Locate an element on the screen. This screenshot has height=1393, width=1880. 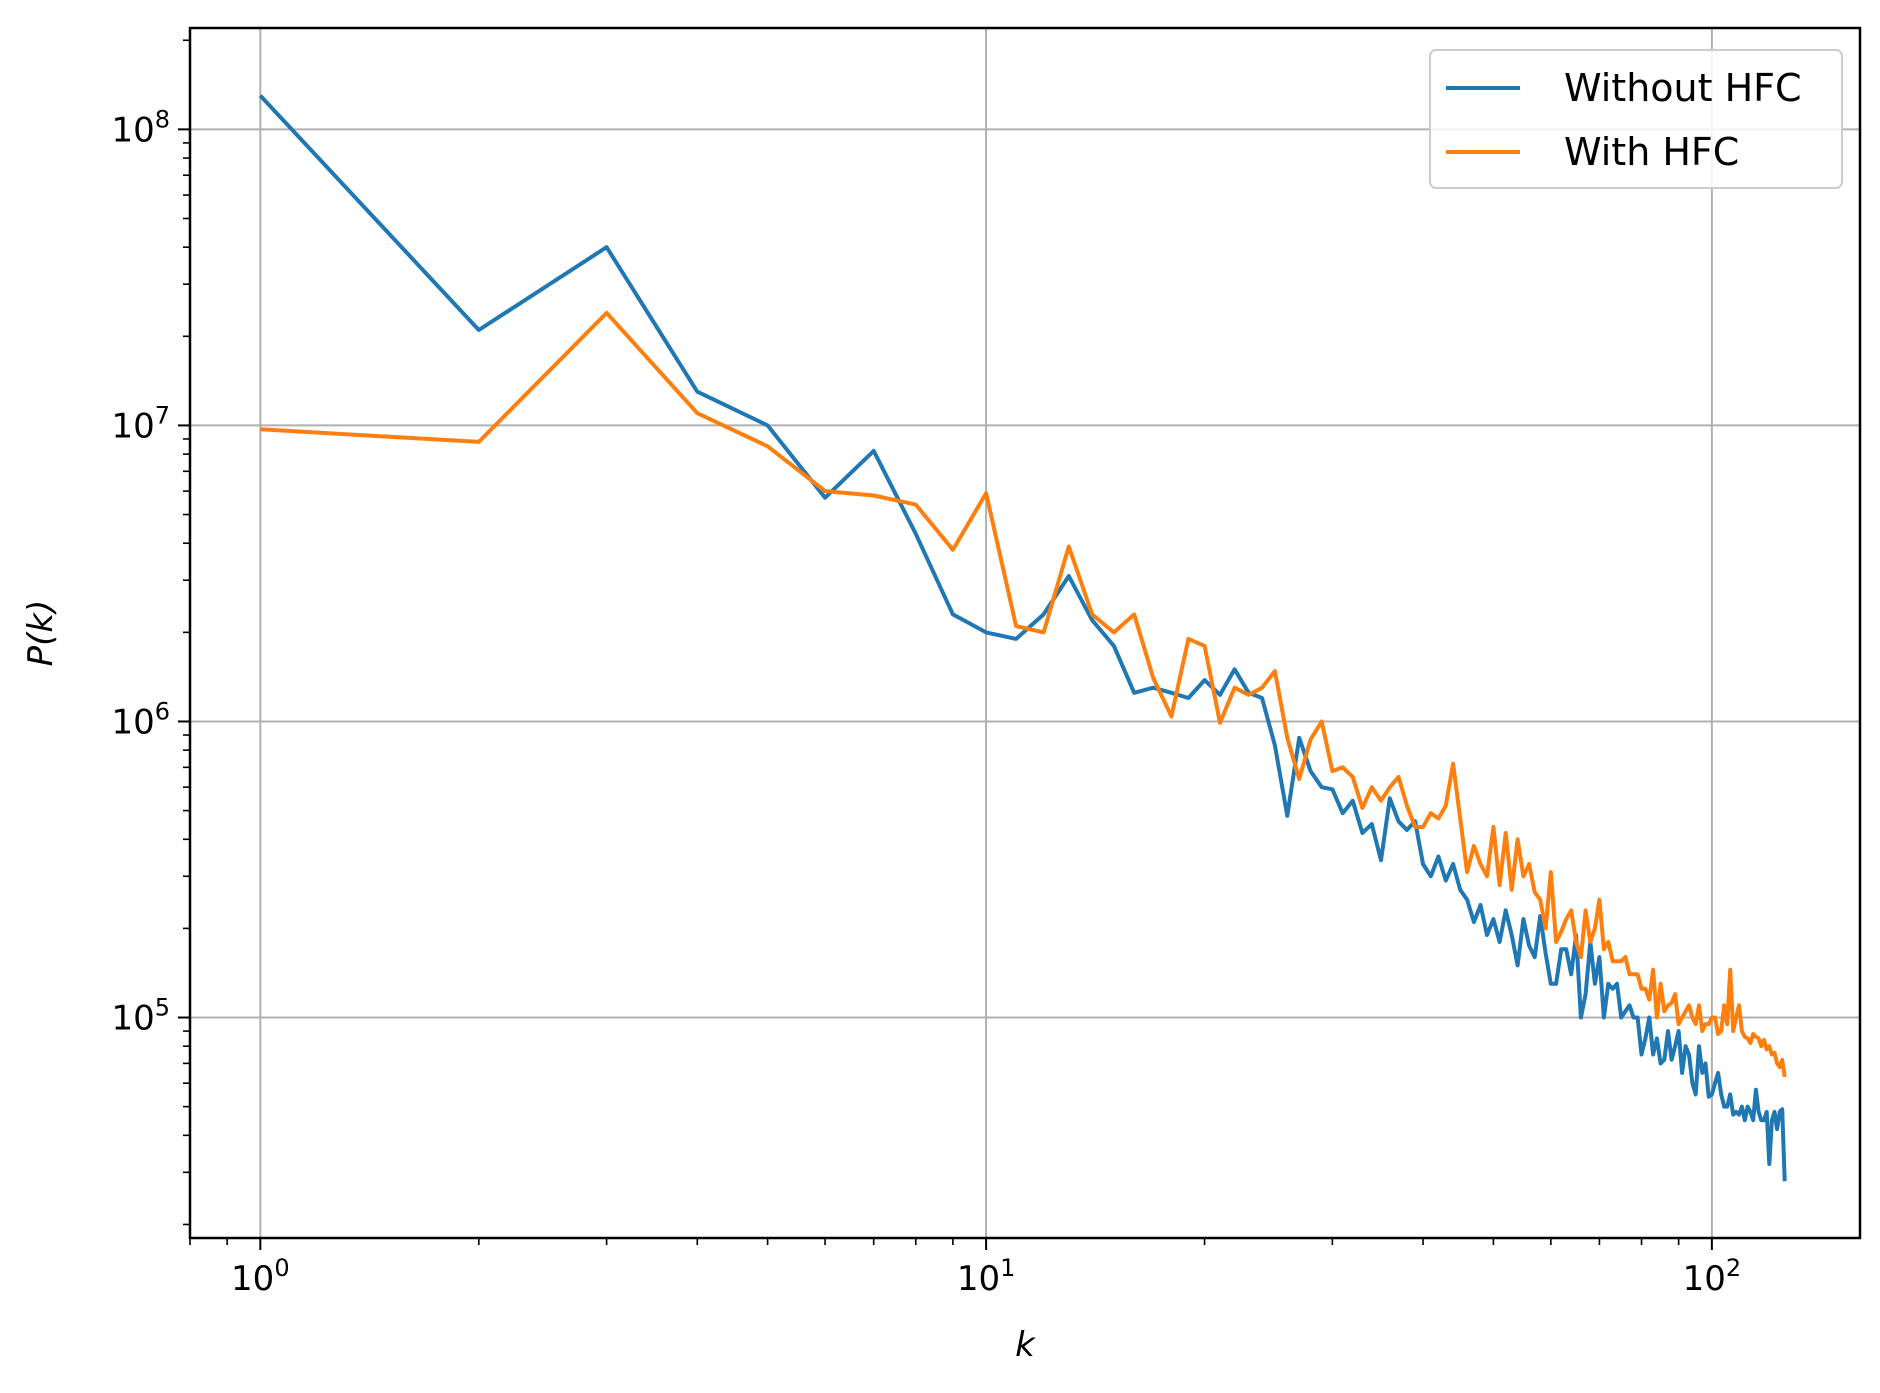
y-axis: 10⁵ 10⁶ 10⁷ 10⁸ is located at coordinates (150, 572).